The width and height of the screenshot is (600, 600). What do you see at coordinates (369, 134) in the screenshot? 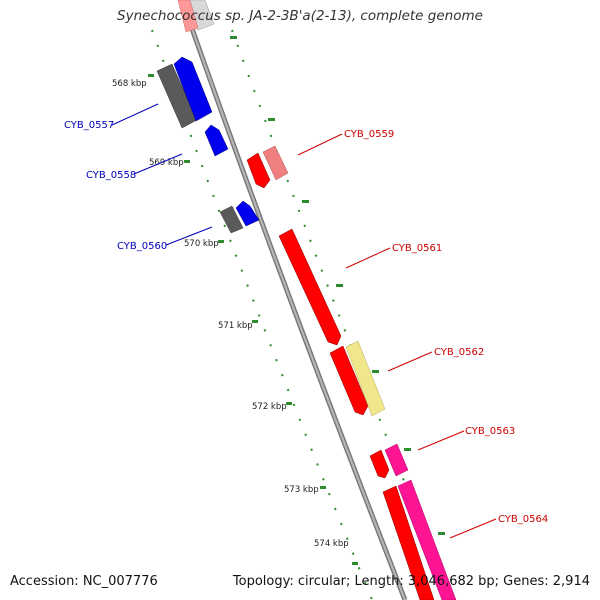
I see `gene-label-cyb-0559: CYB_0559` at bounding box center [369, 134].